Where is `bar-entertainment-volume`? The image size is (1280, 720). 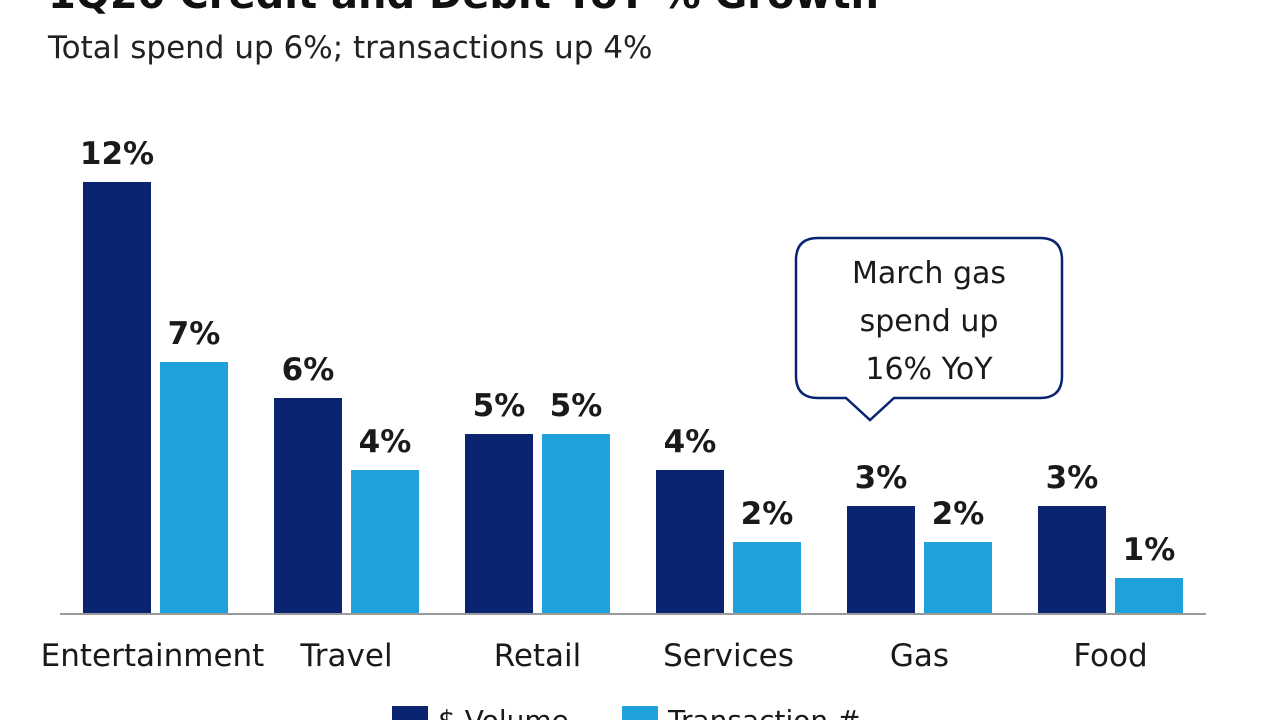 bar-entertainment-volume is located at coordinates (117, 398).